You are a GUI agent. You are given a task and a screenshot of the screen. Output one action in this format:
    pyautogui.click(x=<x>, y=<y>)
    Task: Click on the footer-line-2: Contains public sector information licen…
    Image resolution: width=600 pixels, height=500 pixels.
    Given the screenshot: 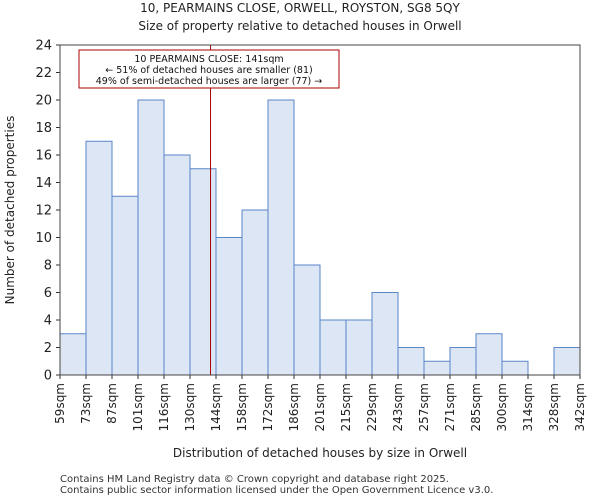 What is the action you would take?
    pyautogui.click(x=277, y=490)
    